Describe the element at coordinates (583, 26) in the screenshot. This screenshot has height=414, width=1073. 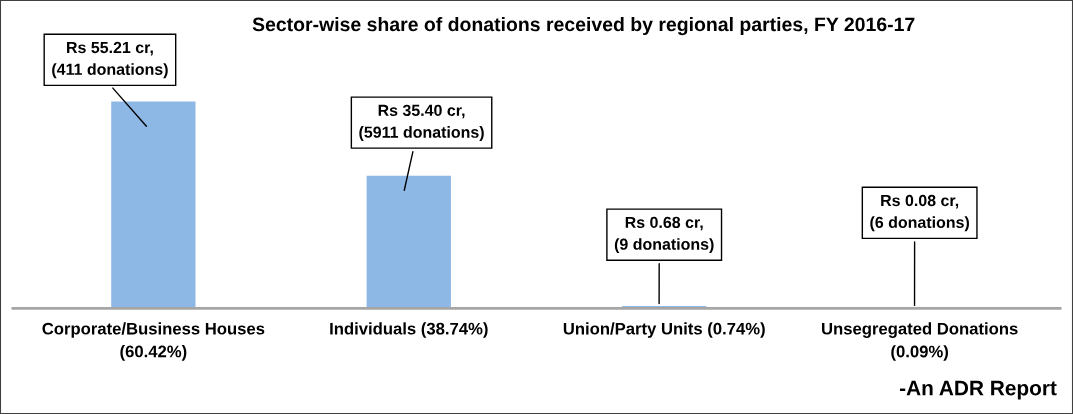
I see `chart-title: Sector-wise share of donations received by regional parties, FY 2016-17` at that location.